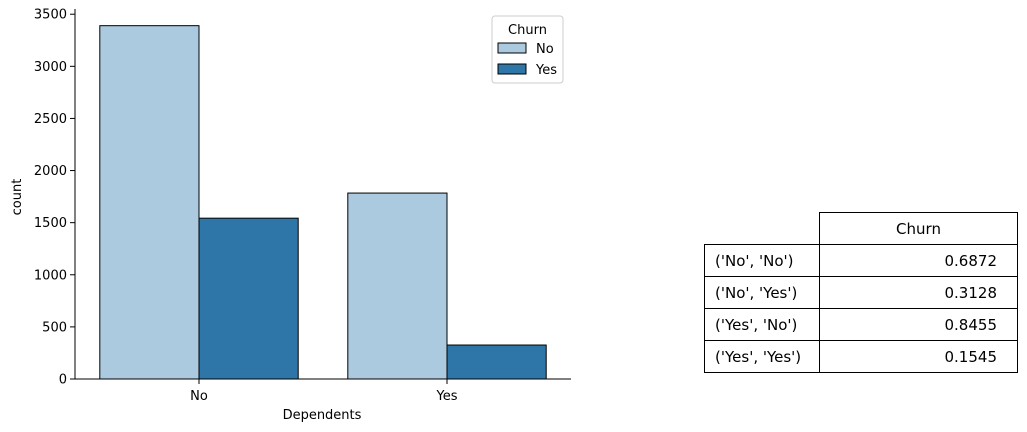 Image resolution: width=1027 pixels, height=432 pixels. Describe the element at coordinates (63, 380) in the screenshot. I see `y-tick-label: 0` at that location.